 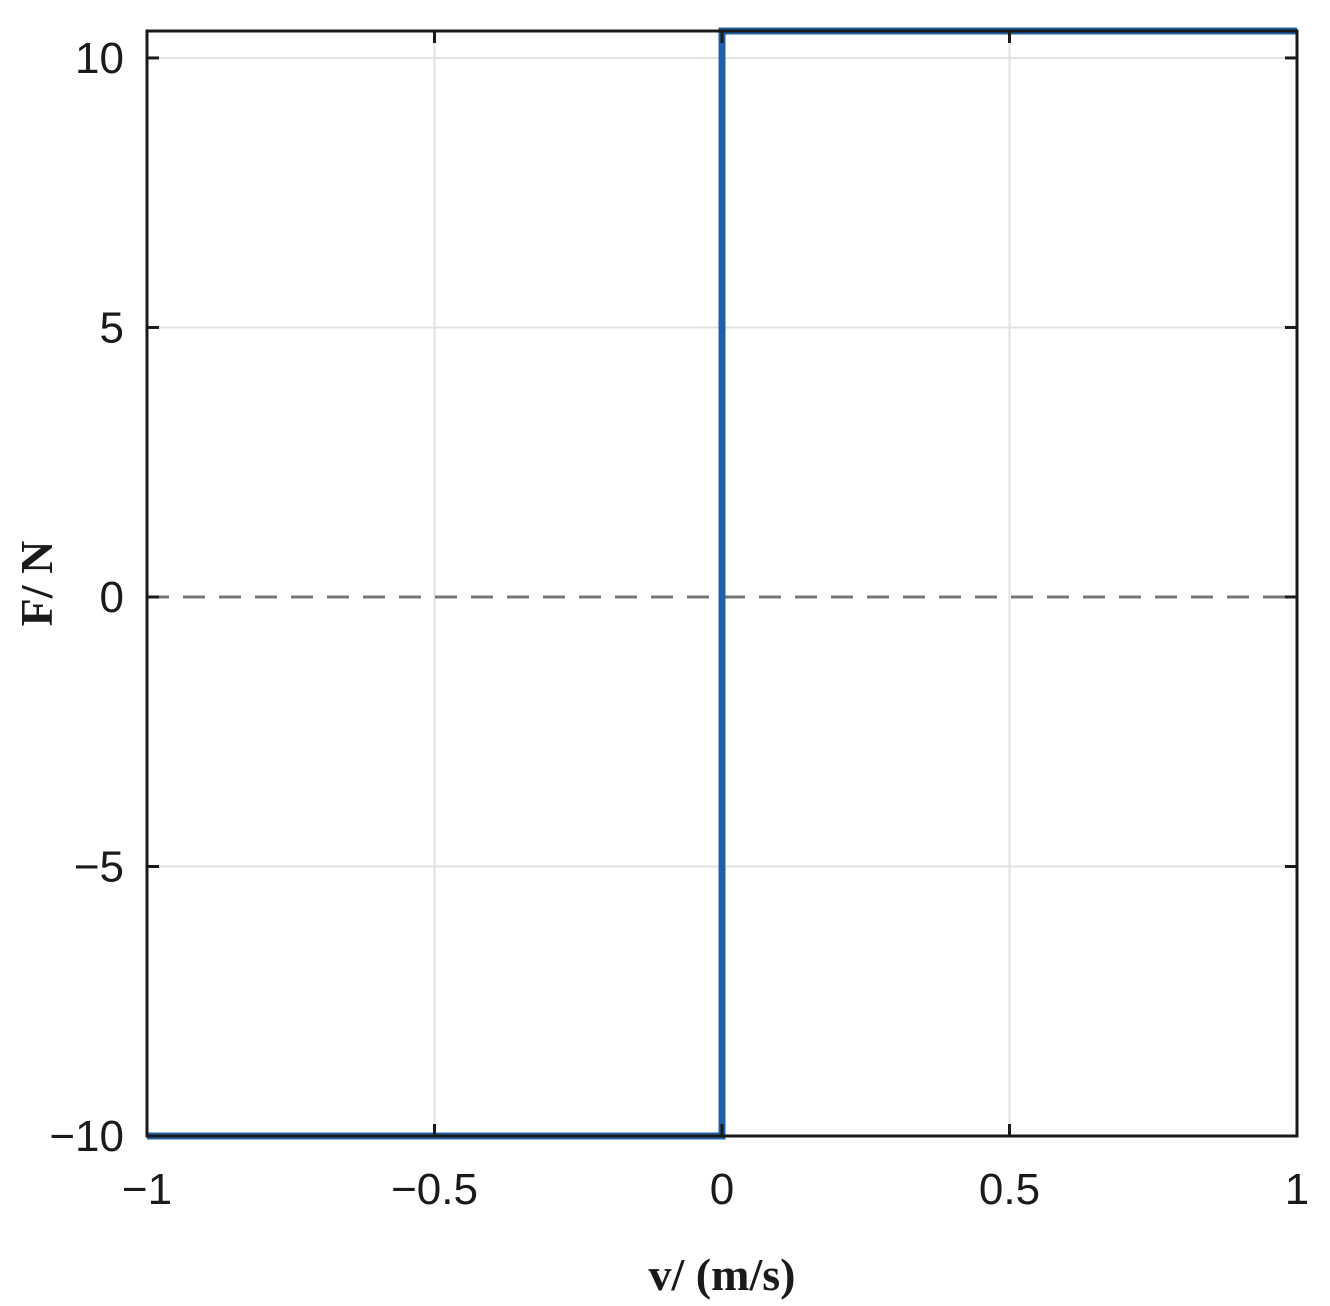 What do you see at coordinates (1297, 1189) in the screenshot?
I see `x-tick-label: 1` at bounding box center [1297, 1189].